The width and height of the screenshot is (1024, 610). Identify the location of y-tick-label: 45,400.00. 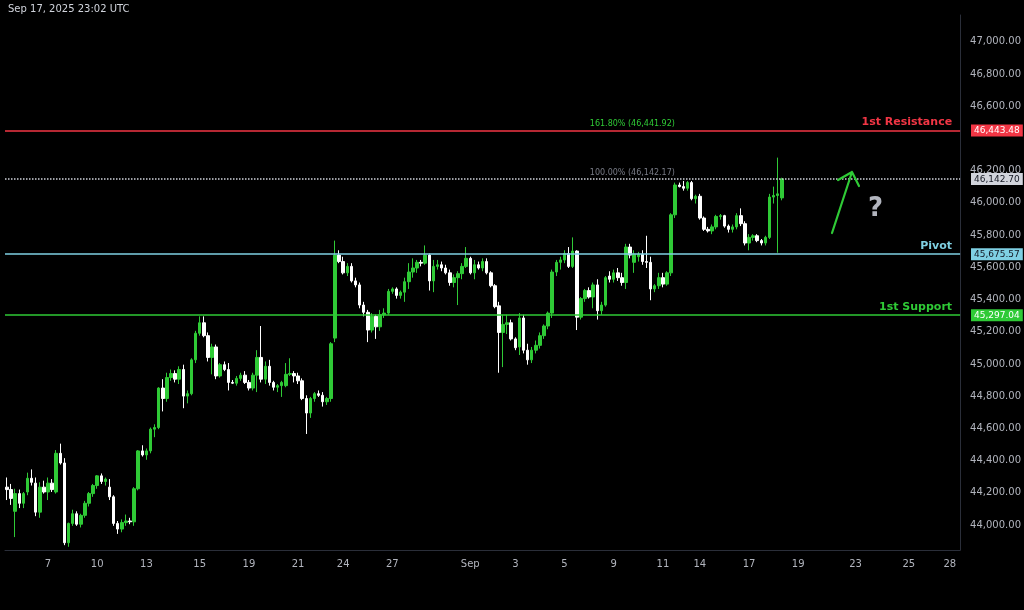
(996, 299).